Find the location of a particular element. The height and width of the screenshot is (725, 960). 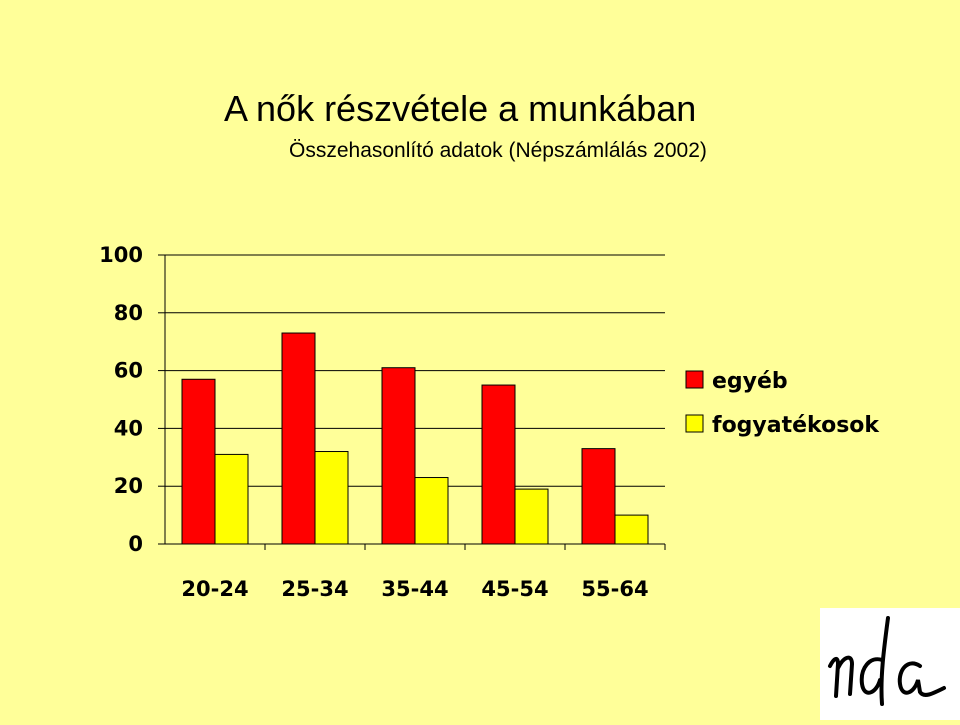

x-tick-labels: 20-24 25-34 35-44 45-54 55-64 is located at coordinates (414, 589).